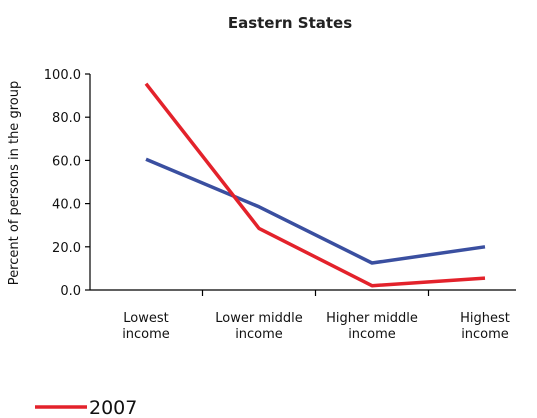 The height and width of the screenshot is (418, 537). What do you see at coordinates (113, 407) in the screenshot?
I see `legend-label: 2007` at bounding box center [113, 407].